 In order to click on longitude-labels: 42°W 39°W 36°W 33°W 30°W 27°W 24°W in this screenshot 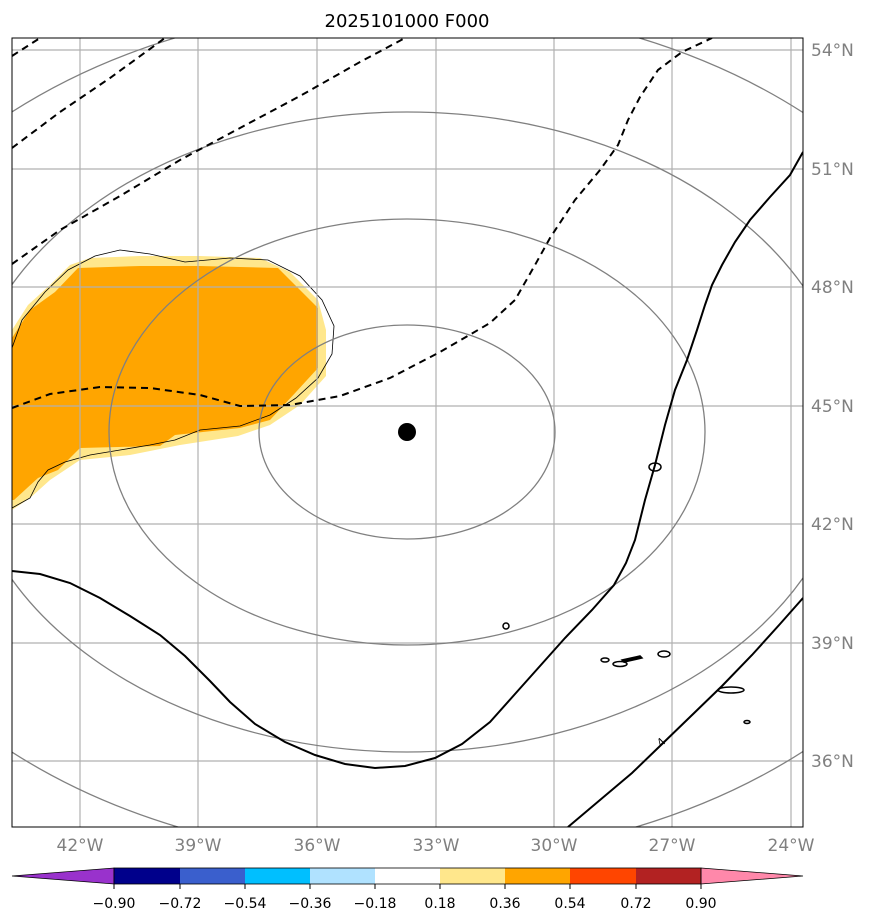, I will do `click(436, 846)`.